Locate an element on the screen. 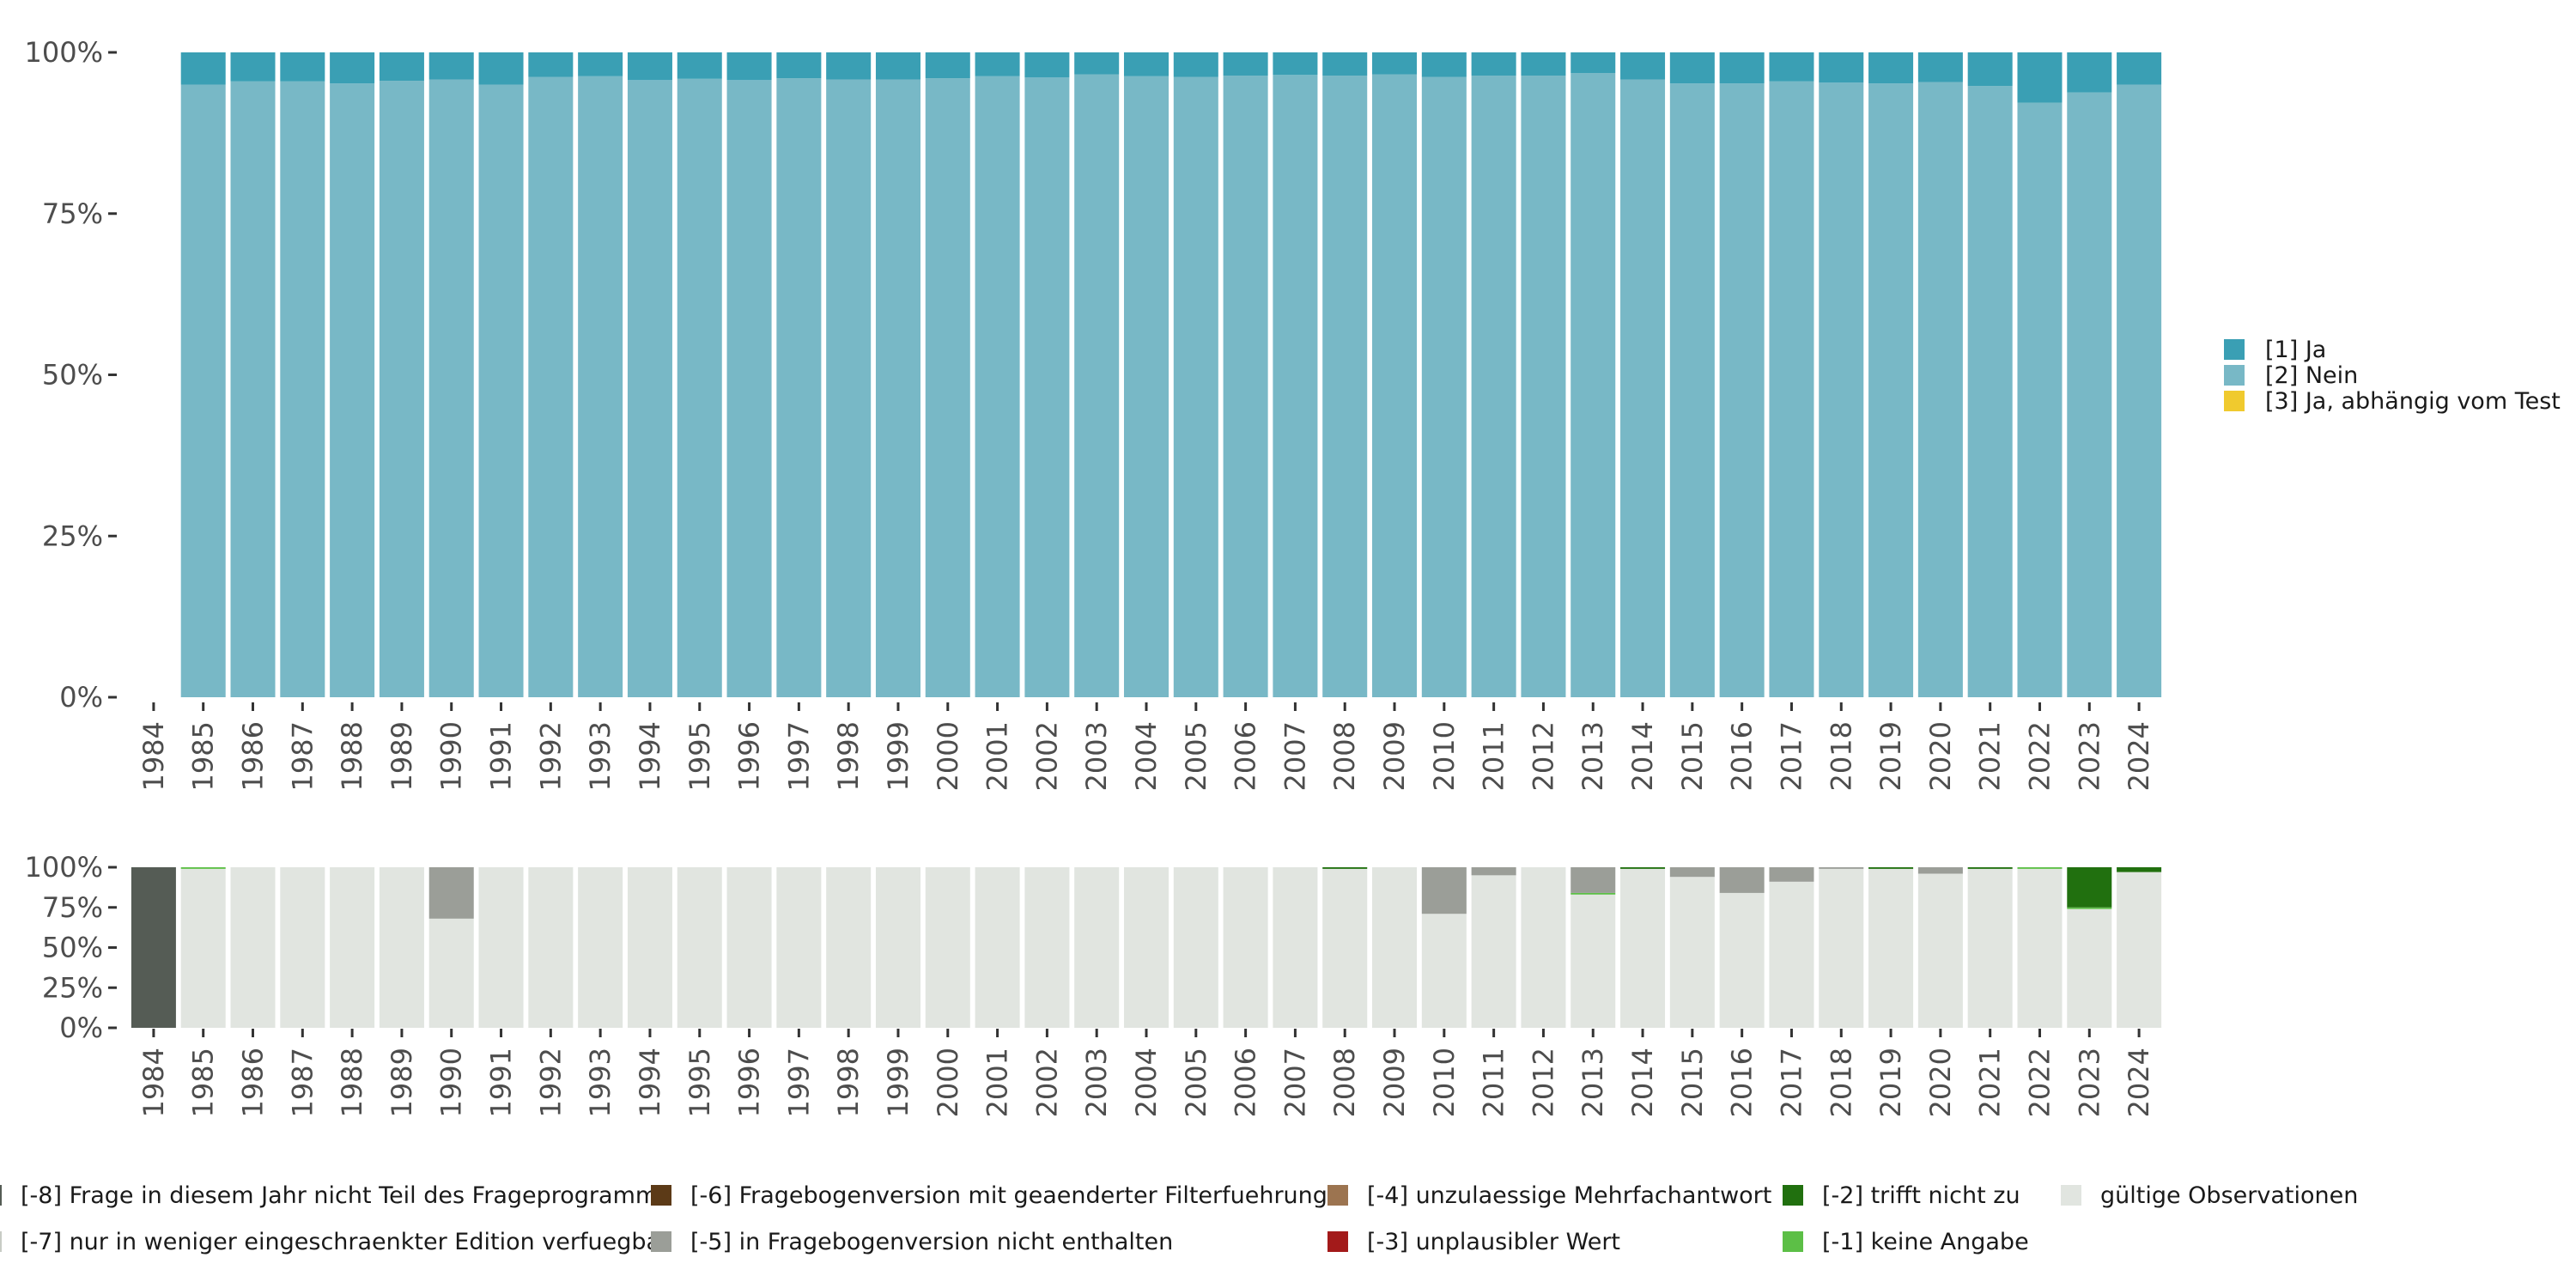 This screenshot has height=1288, width=2576. x-tick-label: 2009 is located at coordinates (1394, 756).